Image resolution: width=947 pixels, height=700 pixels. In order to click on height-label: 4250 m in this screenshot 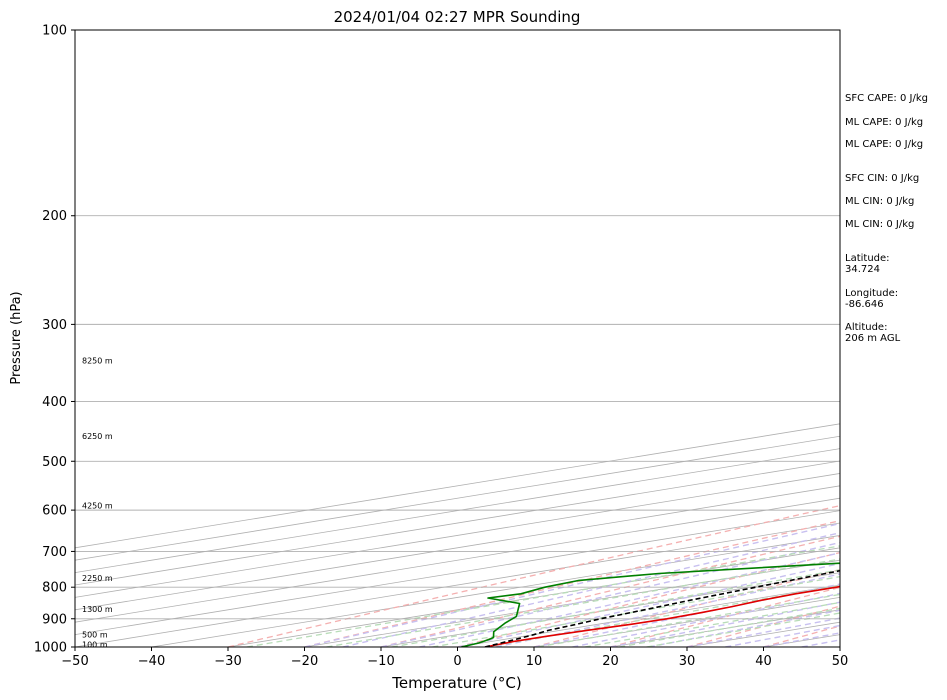, I will do `click(97, 506)`.